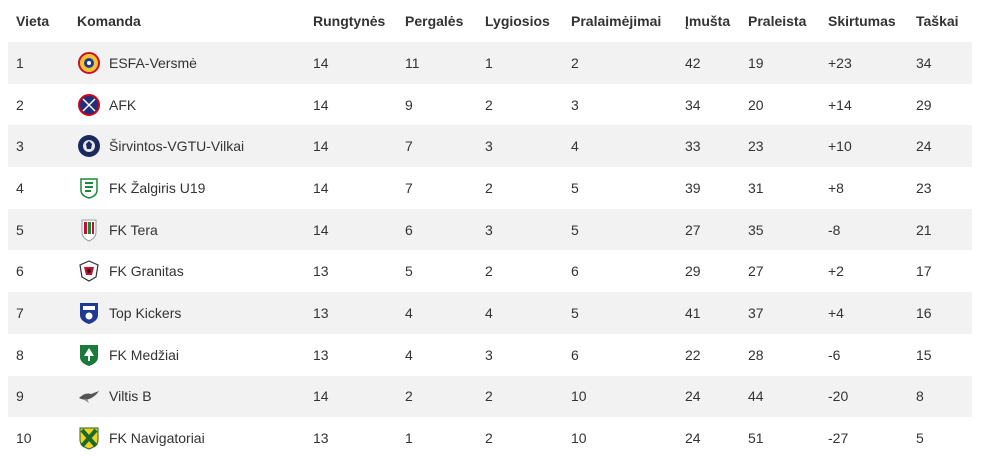 Image resolution: width=991 pixels, height=462 pixels. What do you see at coordinates (20, 396) in the screenshot?
I see `position-cell: 9` at bounding box center [20, 396].